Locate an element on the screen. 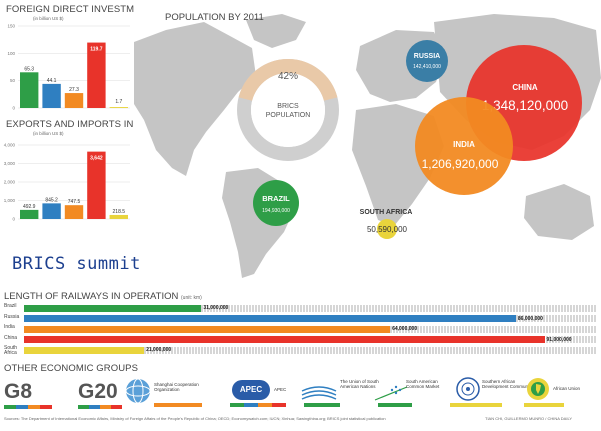  railway-country-label: South Africa is located at coordinates (11, 350).